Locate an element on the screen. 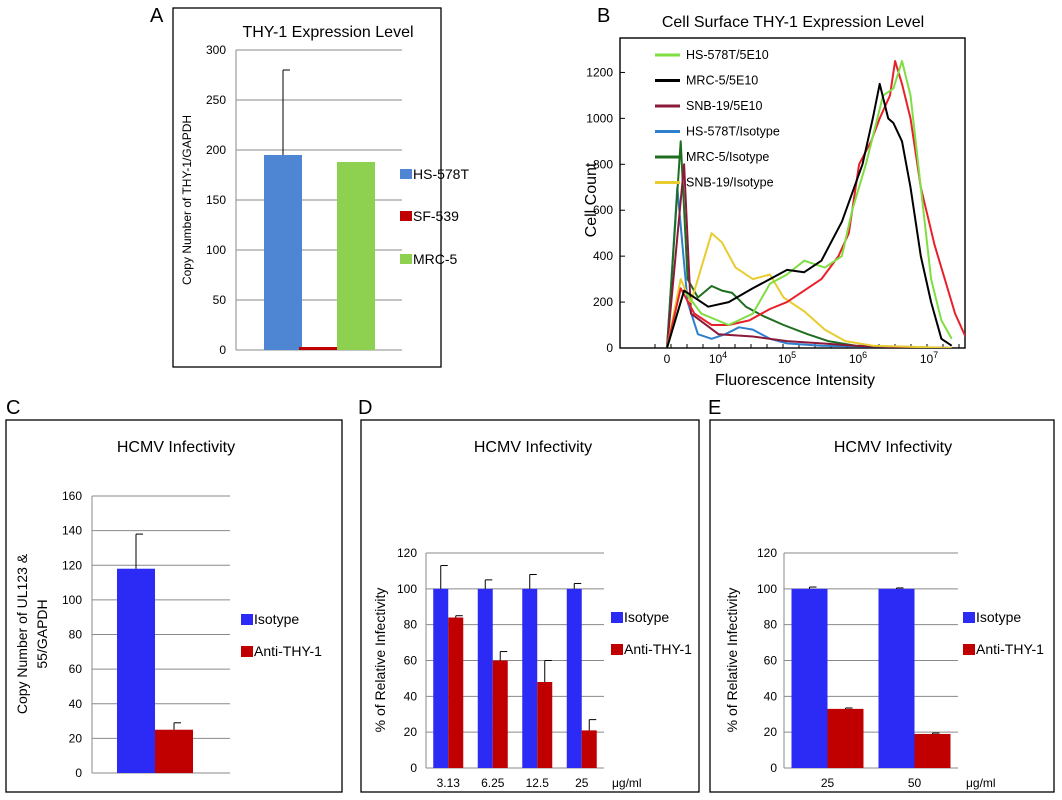 This screenshot has width=1062, height=800. panel-d-legend-label: Anti-THY-1 is located at coordinates (658, 649).